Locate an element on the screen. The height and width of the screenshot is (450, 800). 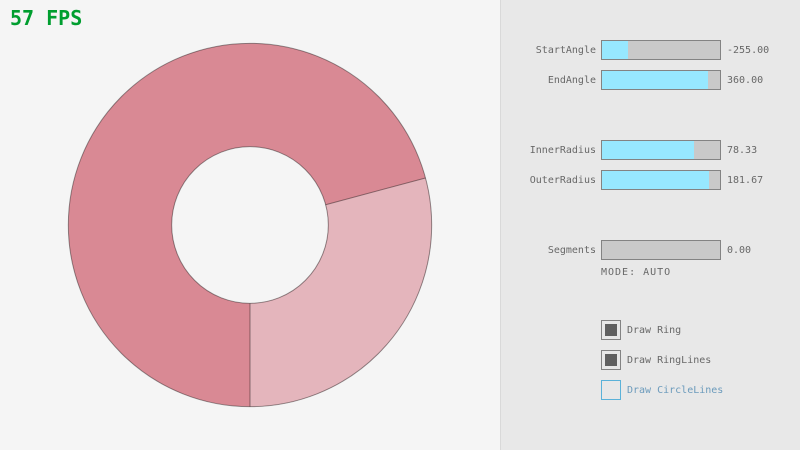
end-angle-value: 360.00 is located at coordinates (745, 80).